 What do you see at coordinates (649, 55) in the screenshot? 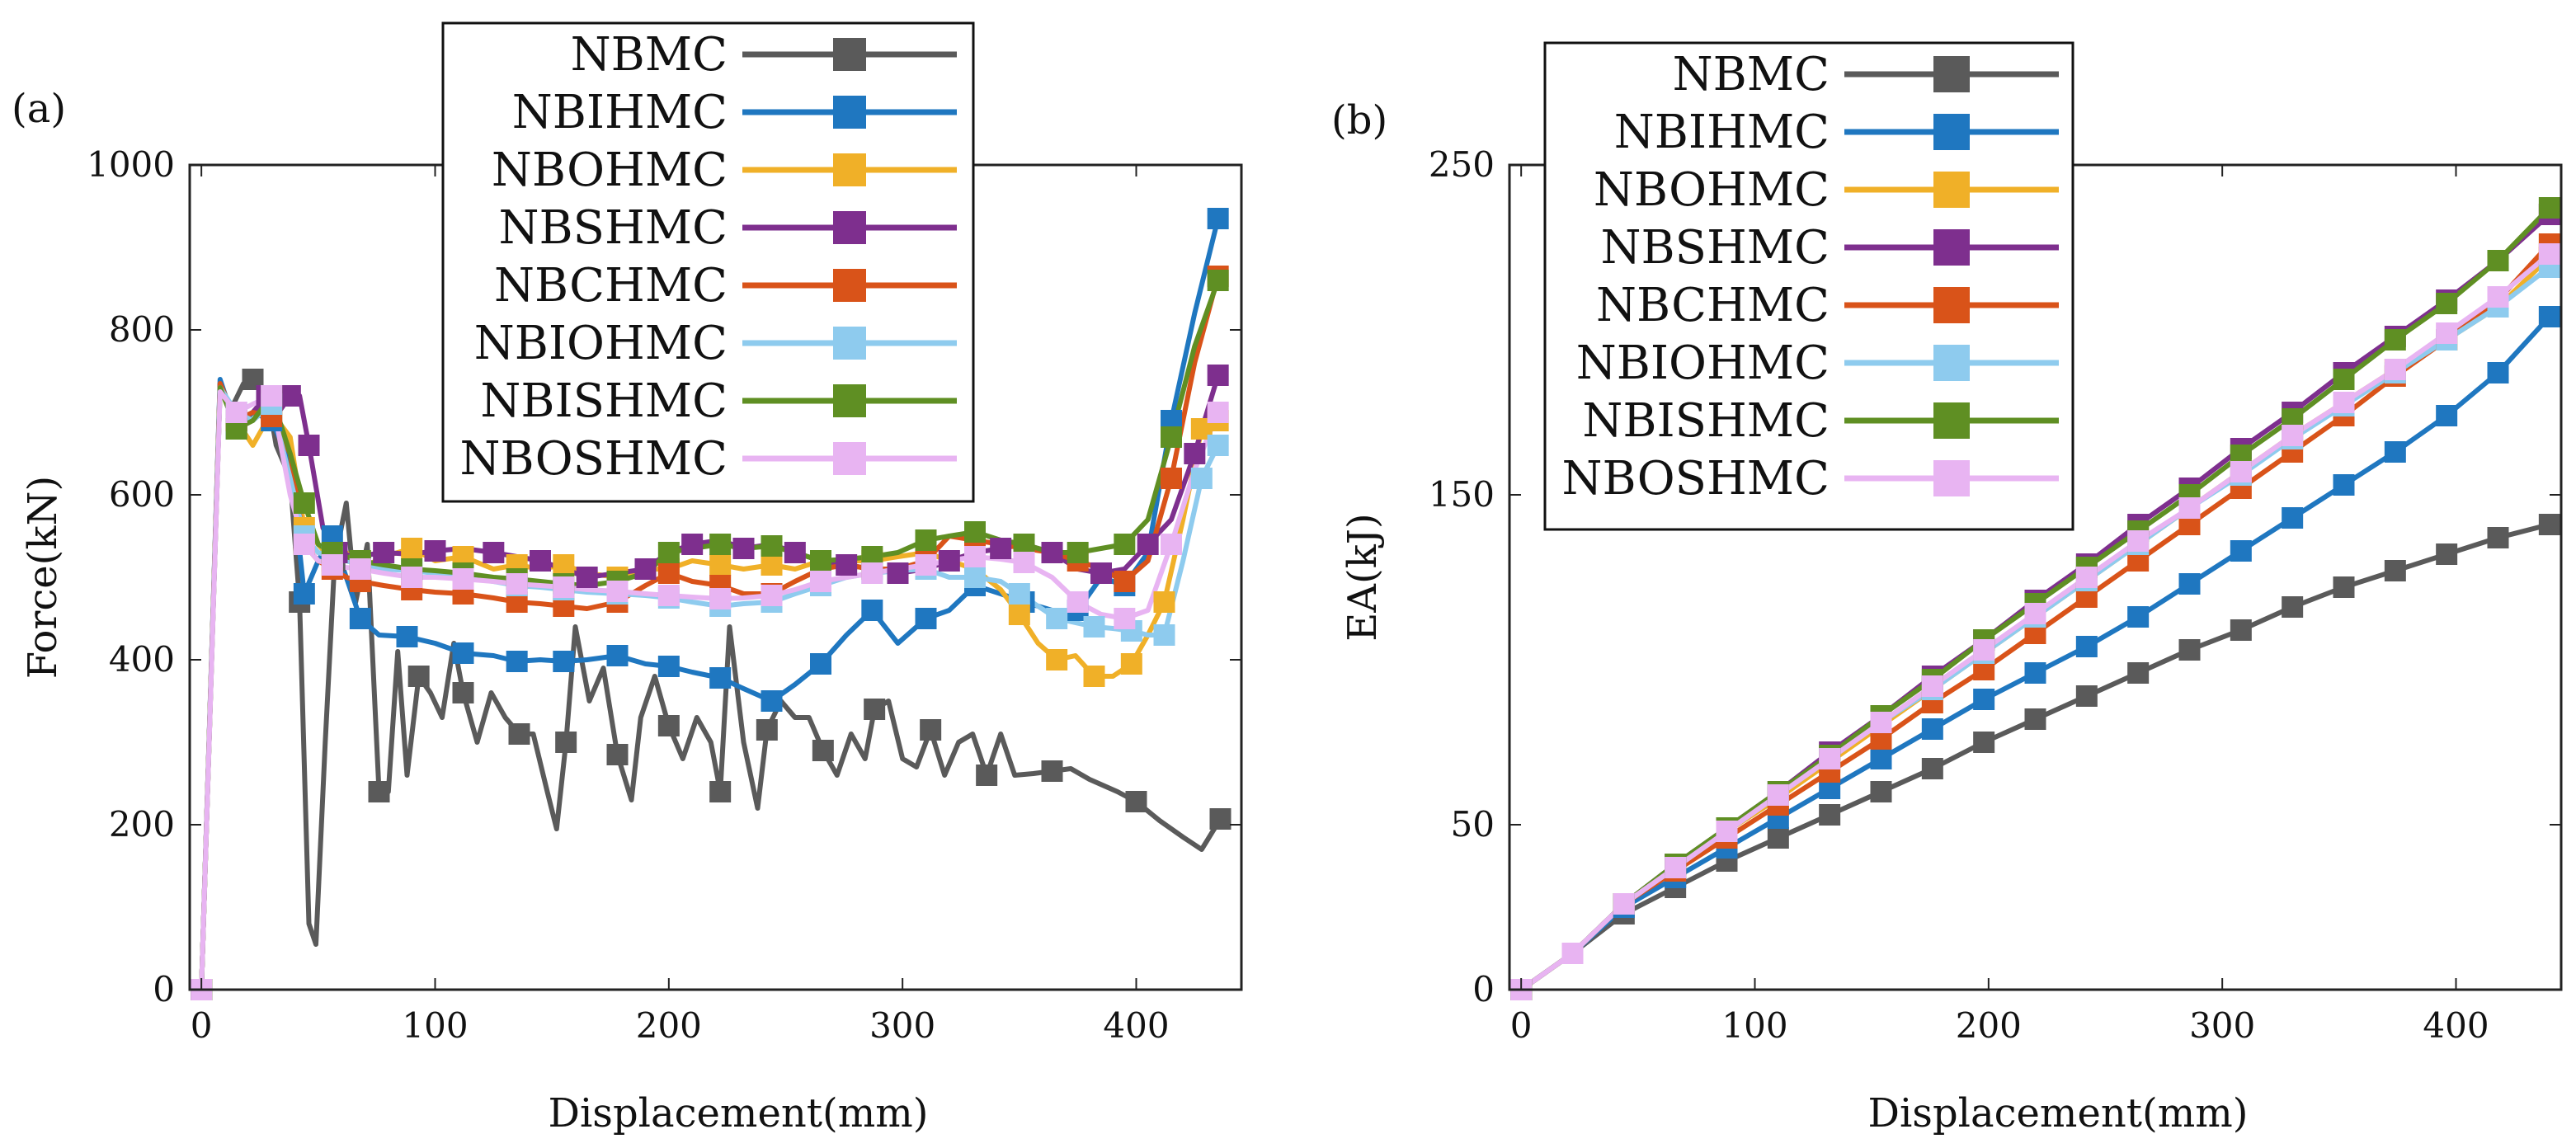
I see `legend-label-nbmc: NBMC` at bounding box center [649, 55].